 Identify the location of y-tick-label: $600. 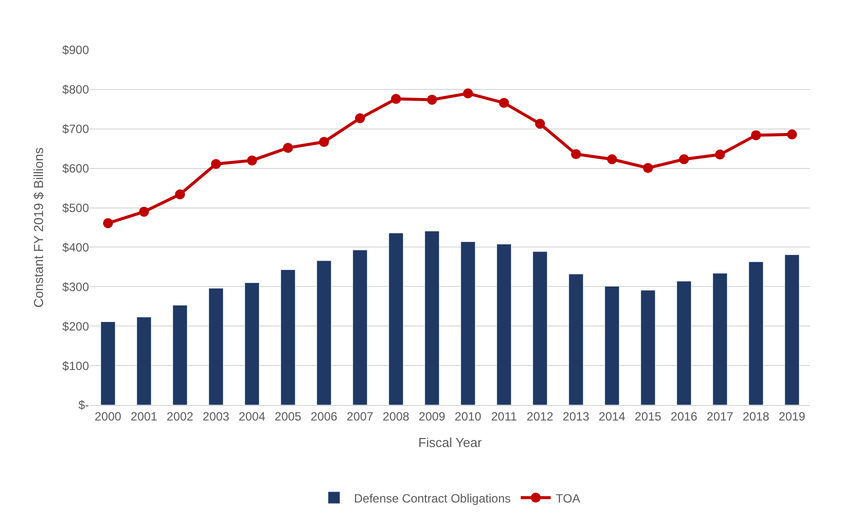
(76, 169).